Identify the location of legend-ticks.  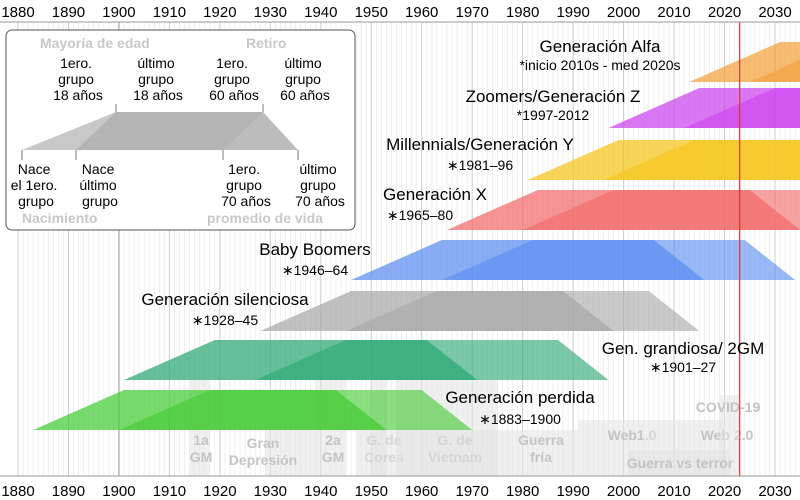
(160, 132).